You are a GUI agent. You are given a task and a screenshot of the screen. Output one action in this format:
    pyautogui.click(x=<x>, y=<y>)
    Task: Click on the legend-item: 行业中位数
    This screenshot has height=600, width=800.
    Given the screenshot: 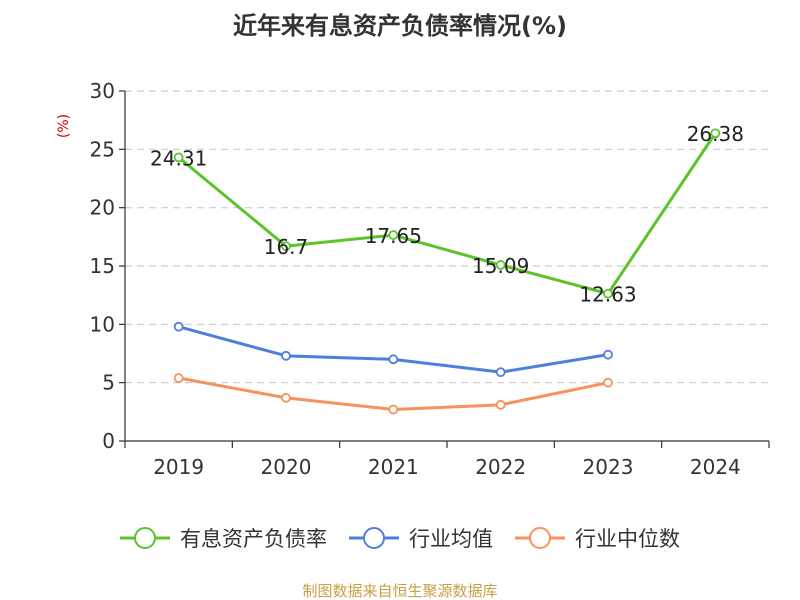 What is the action you would take?
    pyautogui.click(x=597, y=539)
    